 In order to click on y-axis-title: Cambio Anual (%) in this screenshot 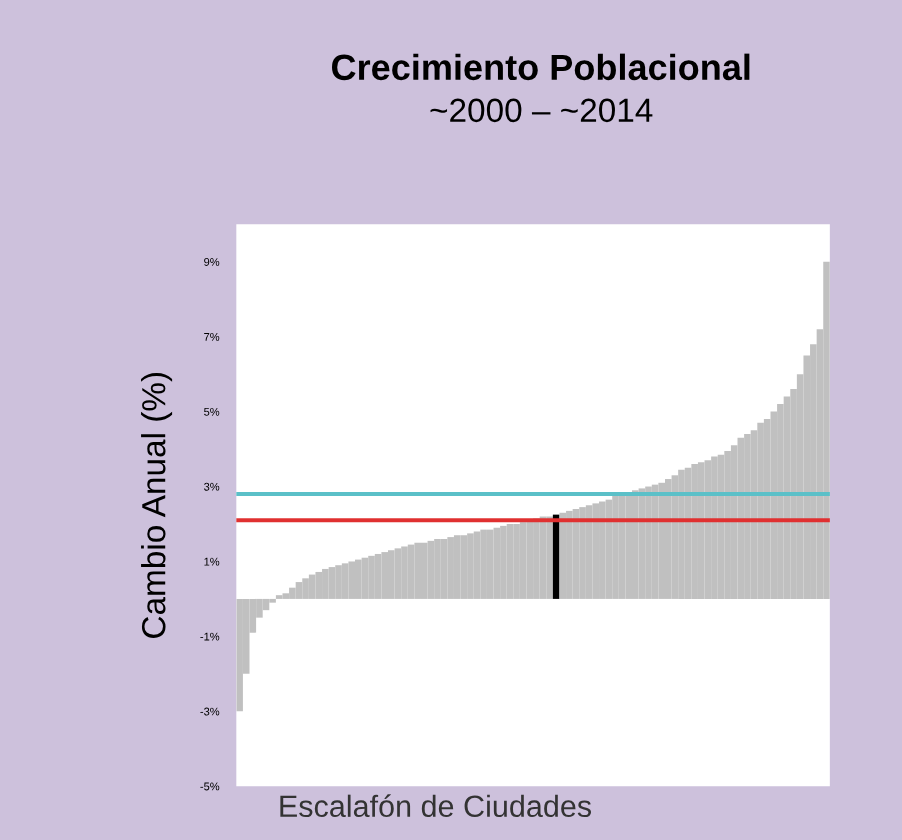, I will do `click(157, 505)`.